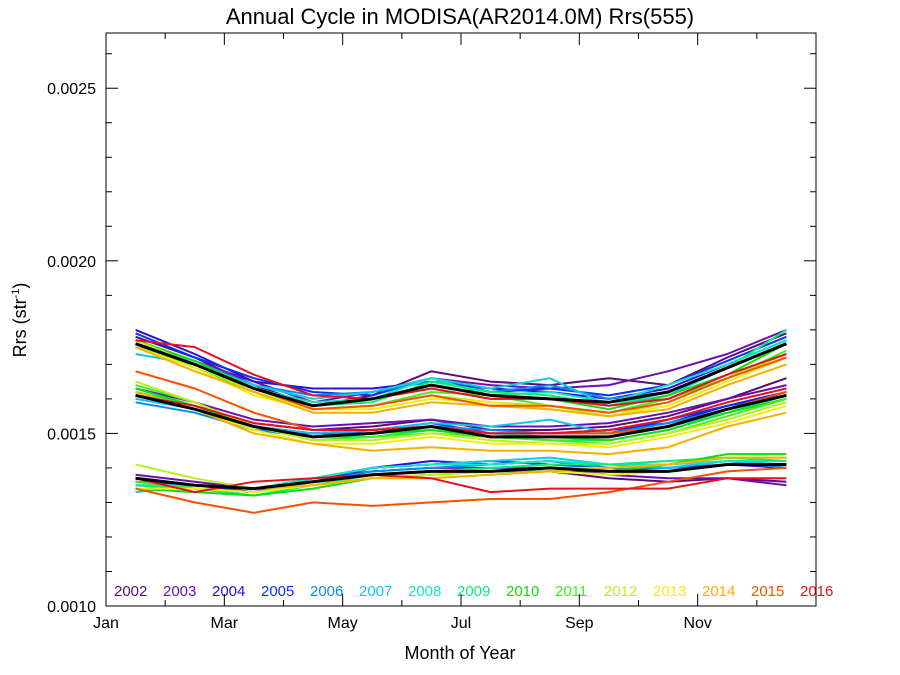  I want to click on legend-item-2011: 2011, so click(571, 591).